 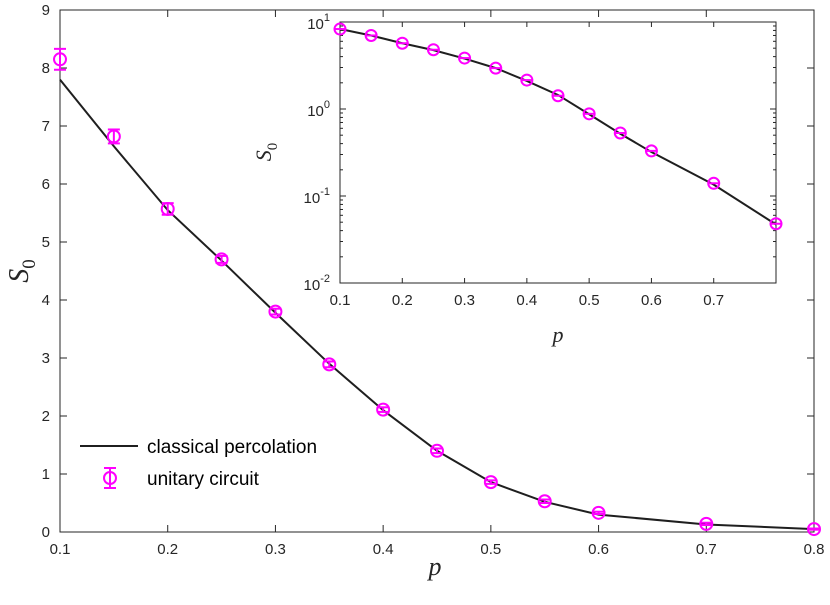 What do you see at coordinates (325, 192) in the screenshot?
I see `inset-y-tick-exponent: -1` at bounding box center [325, 192].